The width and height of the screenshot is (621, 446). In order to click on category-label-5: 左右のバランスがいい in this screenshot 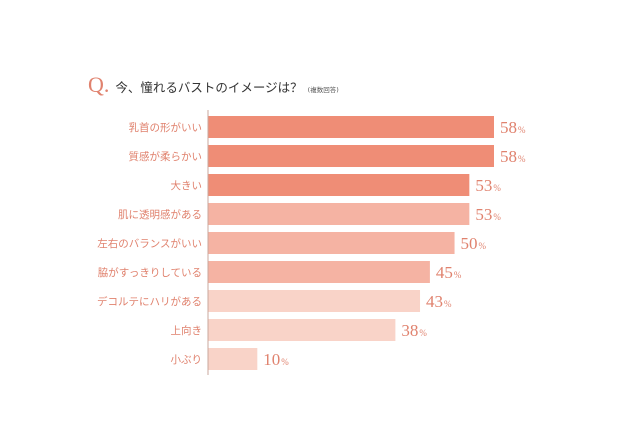, I will do `click(149, 243)`.